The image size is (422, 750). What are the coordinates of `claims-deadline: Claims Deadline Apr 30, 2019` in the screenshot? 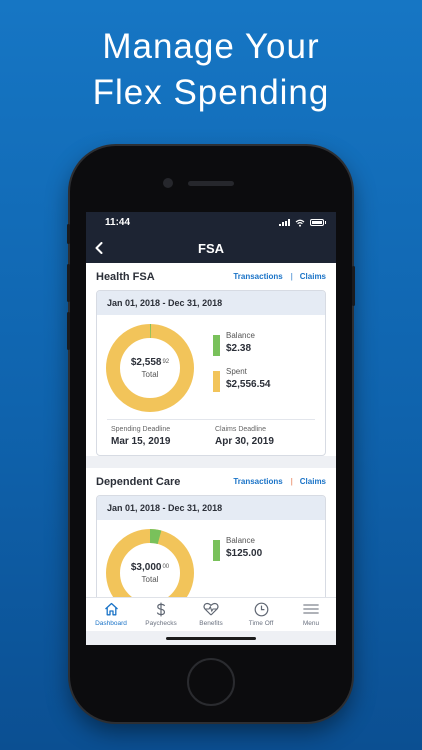 It's located at (244, 436).